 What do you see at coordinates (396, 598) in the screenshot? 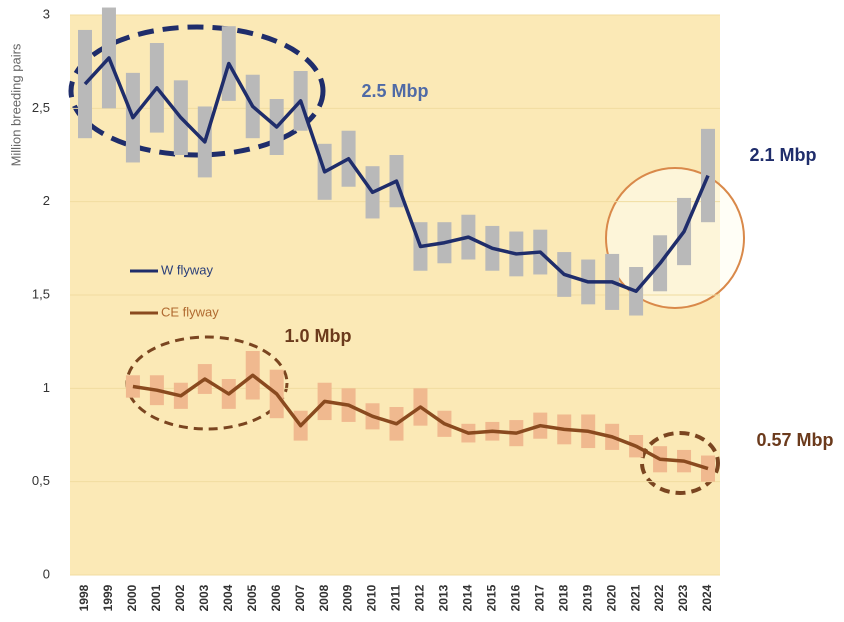
I see `x-tick-label: 2011` at bounding box center [396, 598].